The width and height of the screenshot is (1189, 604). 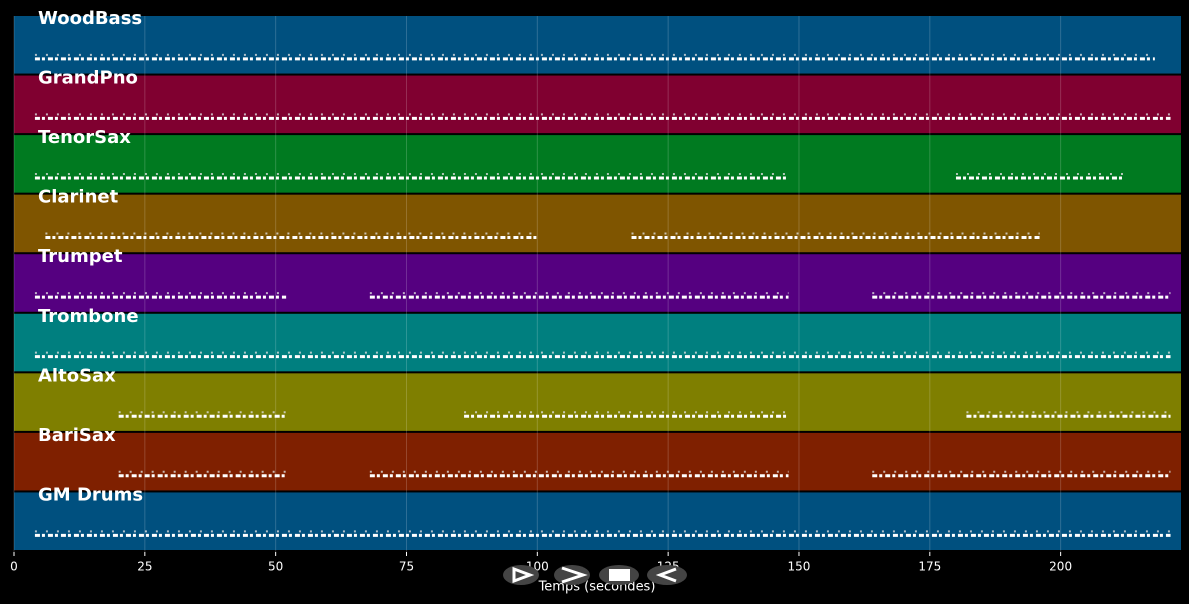 I want to click on forward-button, so click(x=572, y=575).